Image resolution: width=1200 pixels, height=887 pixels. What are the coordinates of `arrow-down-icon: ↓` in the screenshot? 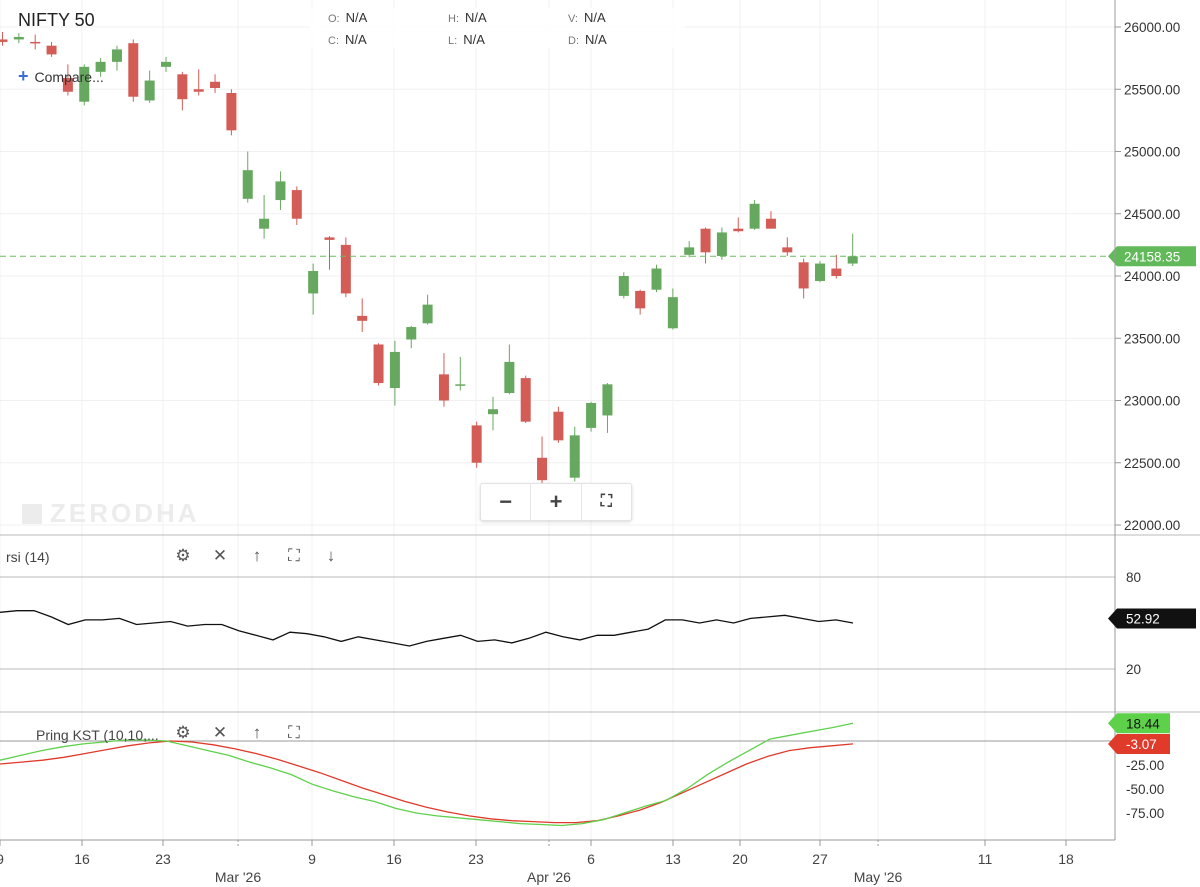 It's located at (331, 555).